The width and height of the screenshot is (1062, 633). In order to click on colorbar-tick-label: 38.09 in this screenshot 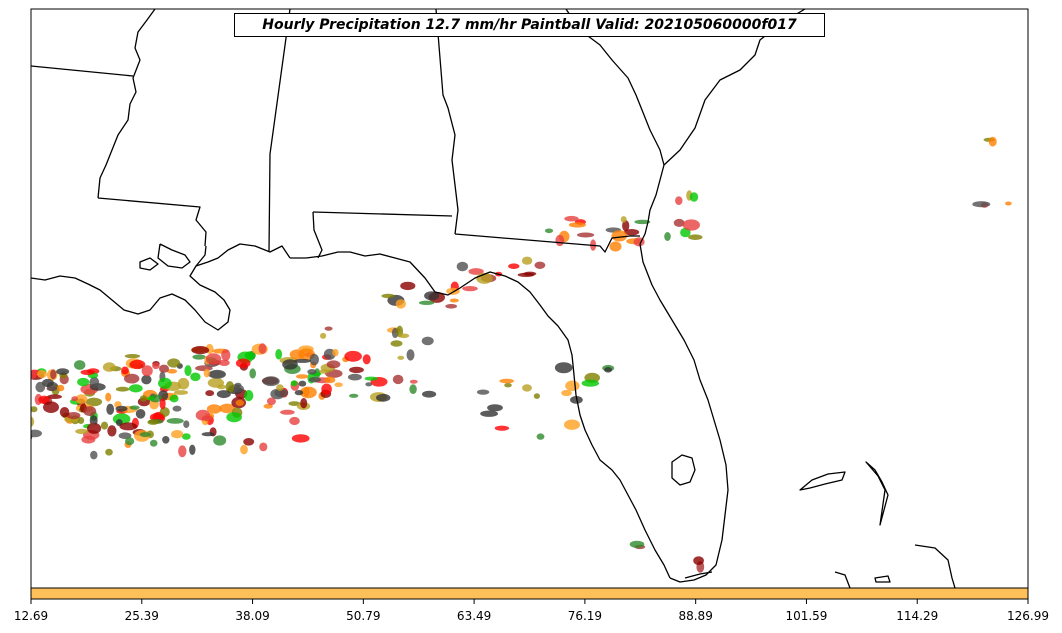, I will do `click(252, 616)`.